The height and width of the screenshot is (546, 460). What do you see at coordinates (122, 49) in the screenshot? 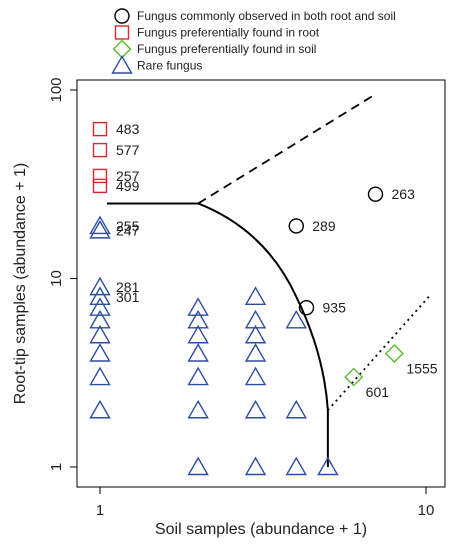
I see `soil-legend-marker` at bounding box center [122, 49].